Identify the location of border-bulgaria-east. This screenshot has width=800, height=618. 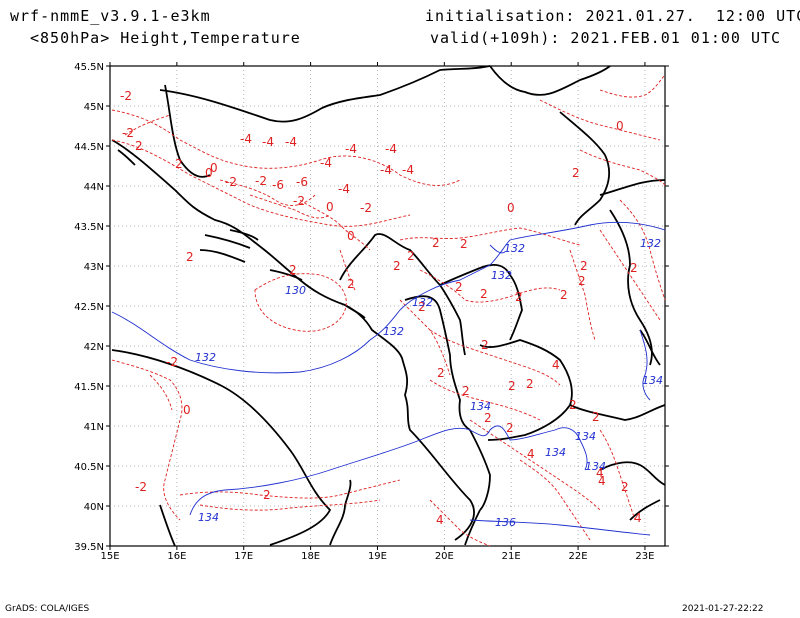
(650, 347).